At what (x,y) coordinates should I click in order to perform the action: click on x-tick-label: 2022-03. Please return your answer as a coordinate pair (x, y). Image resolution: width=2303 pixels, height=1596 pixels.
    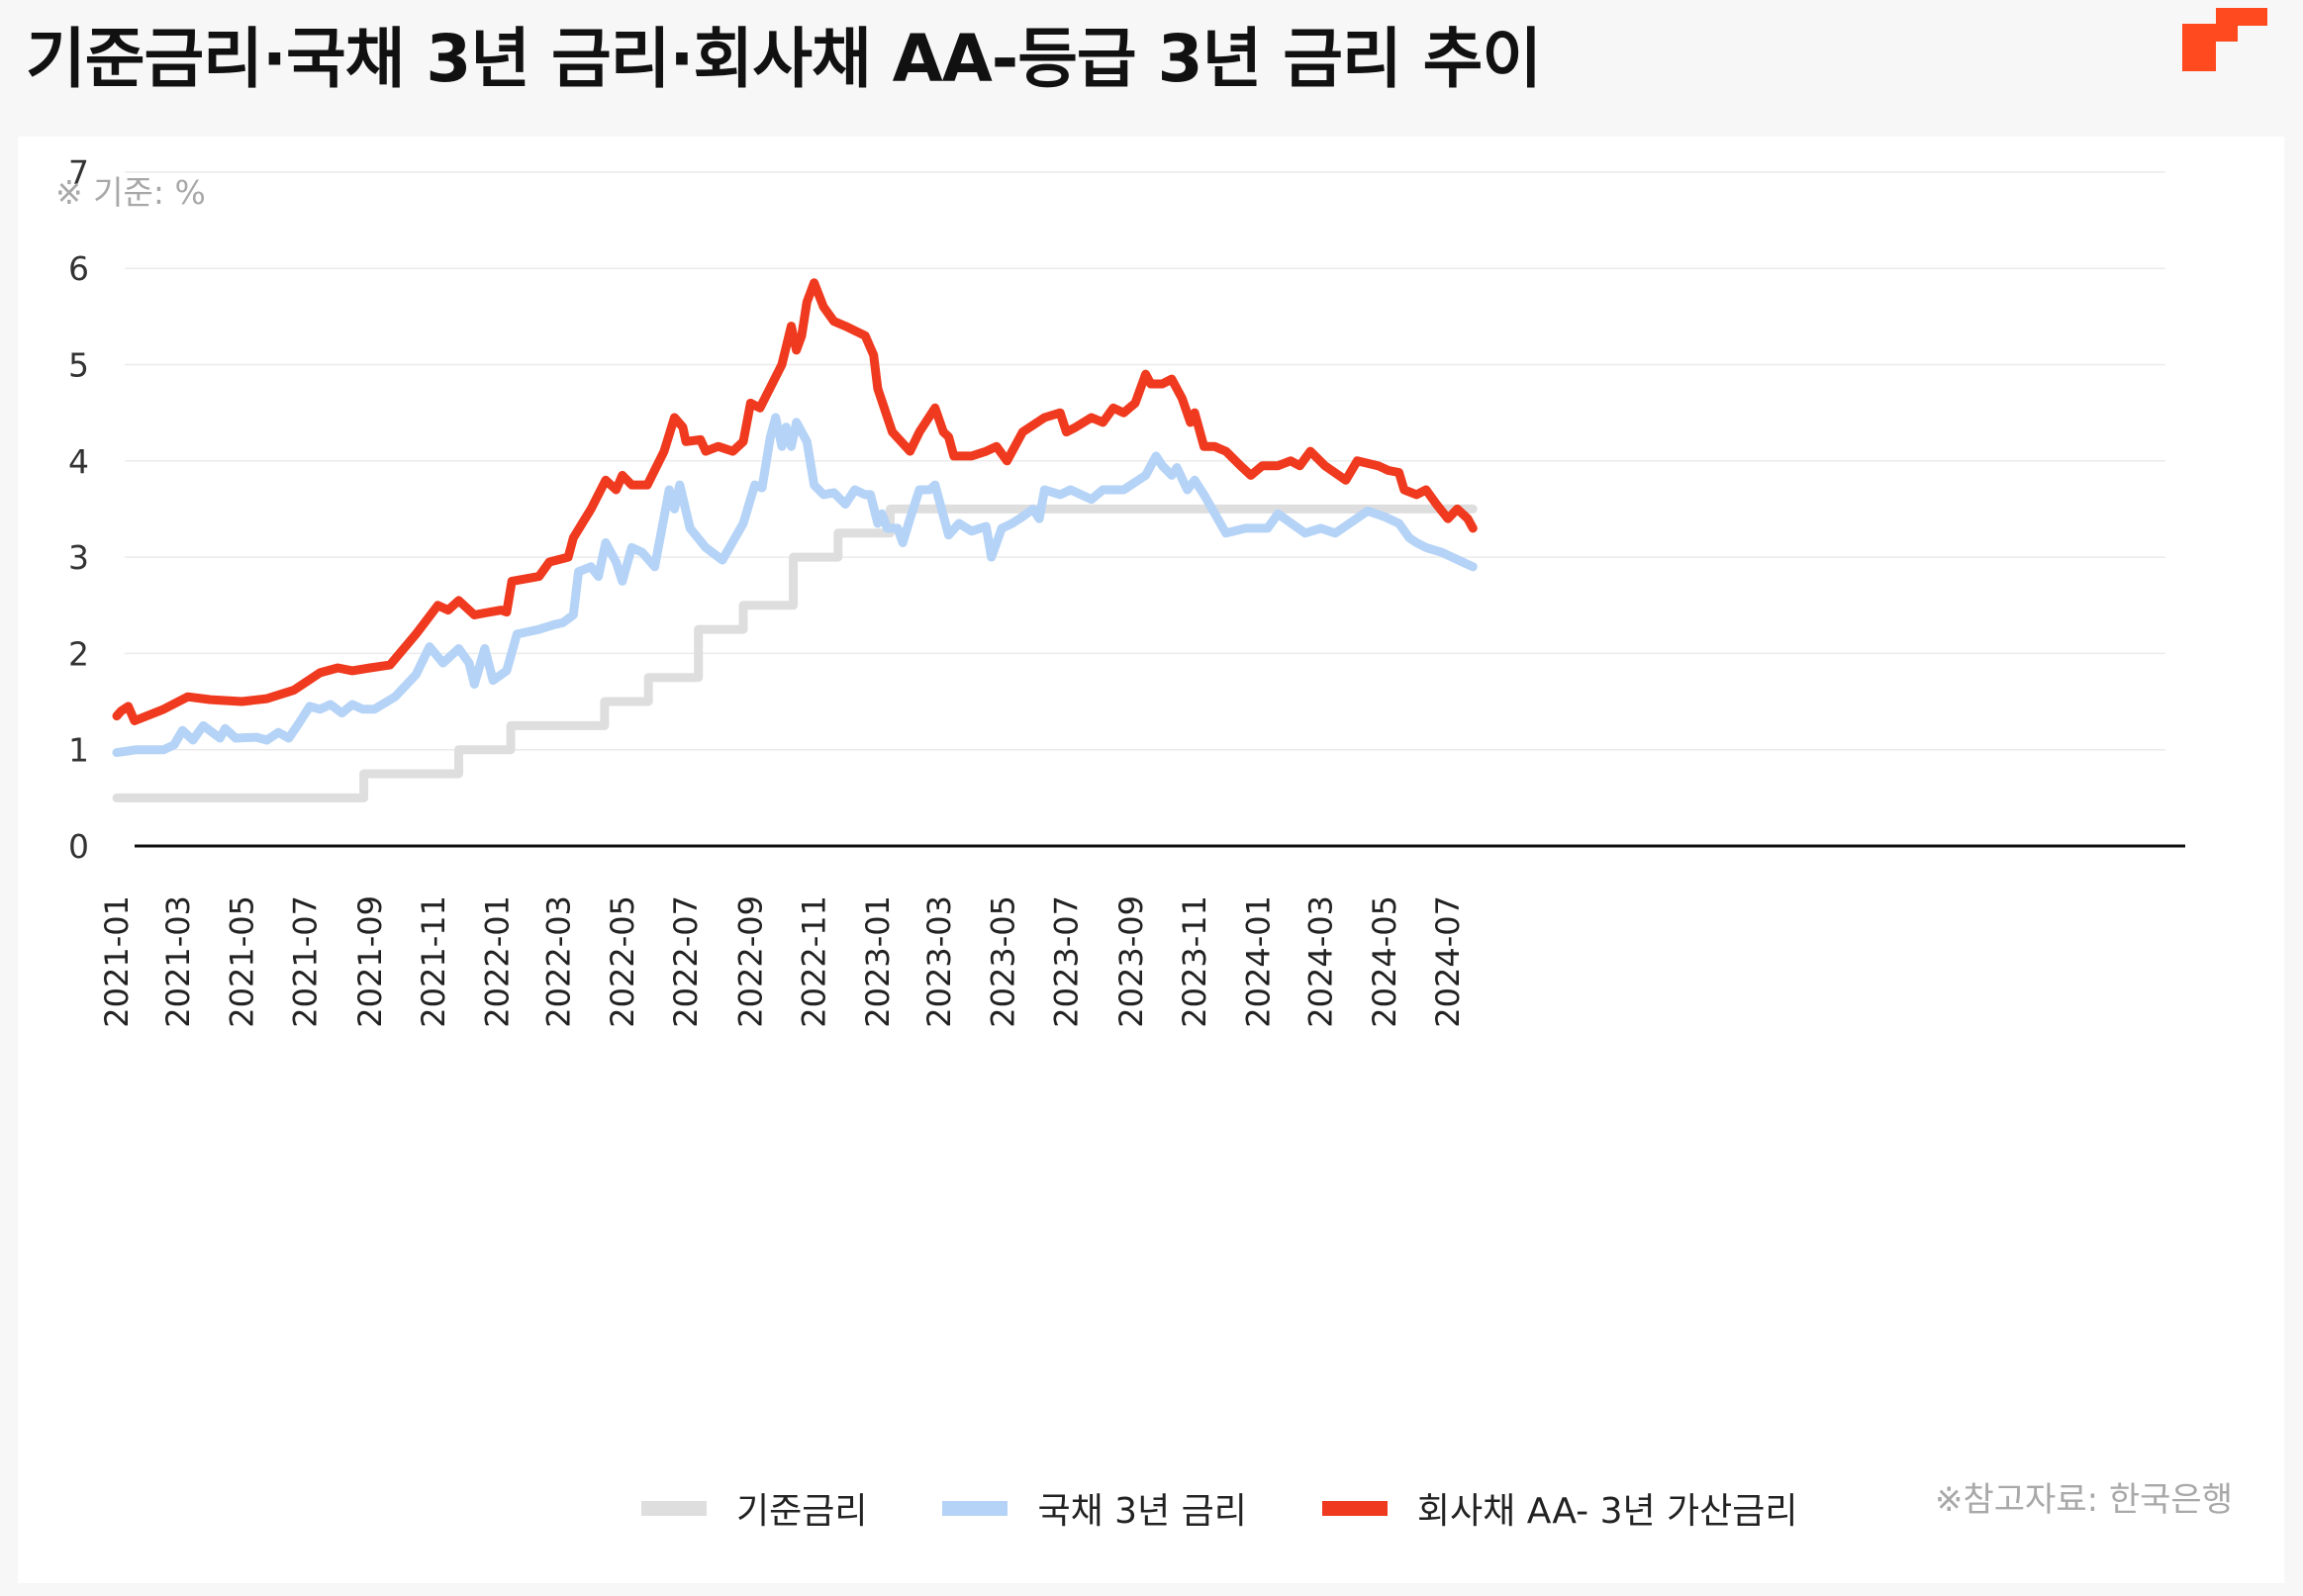
    Looking at the image, I should click on (559, 961).